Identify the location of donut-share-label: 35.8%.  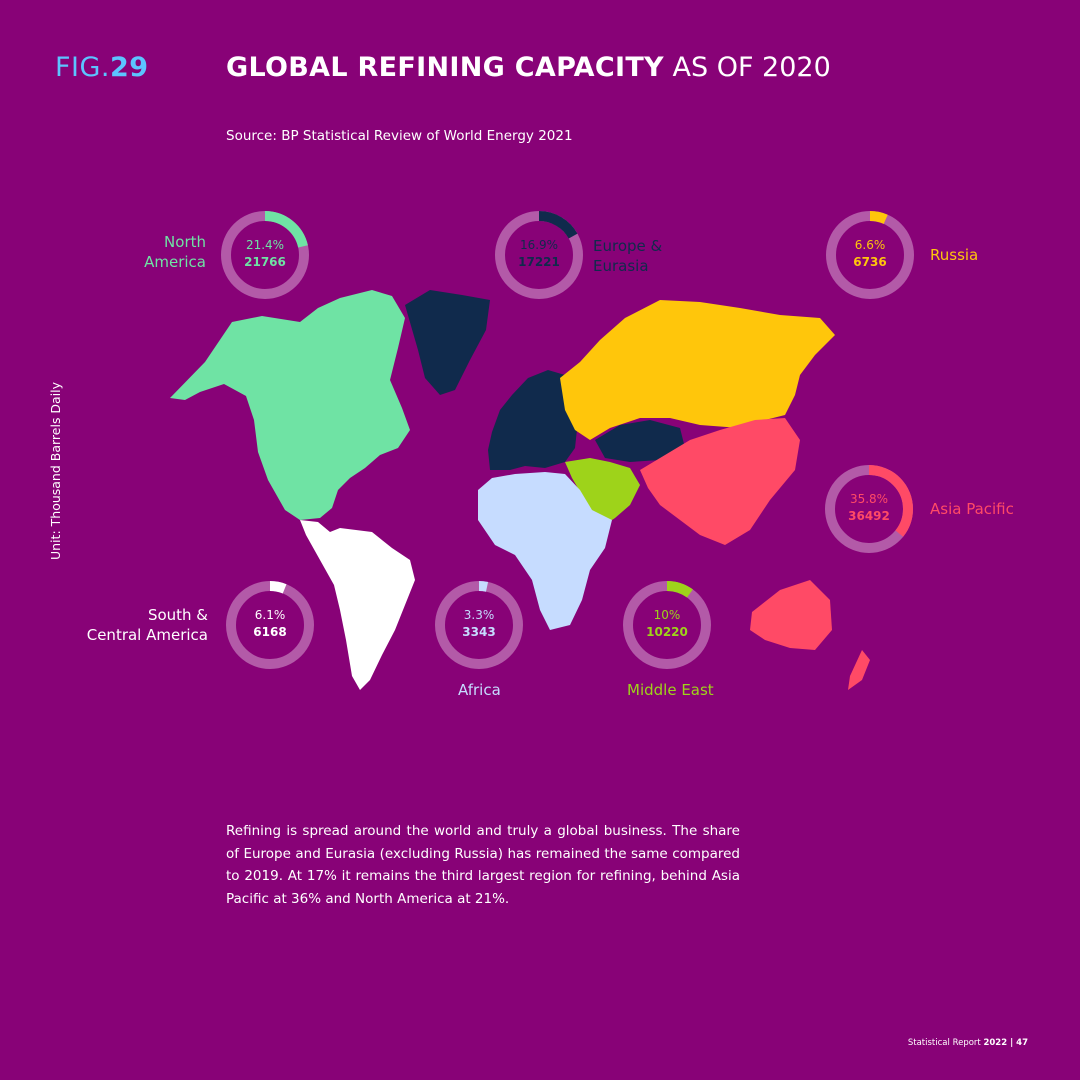
(869, 499).